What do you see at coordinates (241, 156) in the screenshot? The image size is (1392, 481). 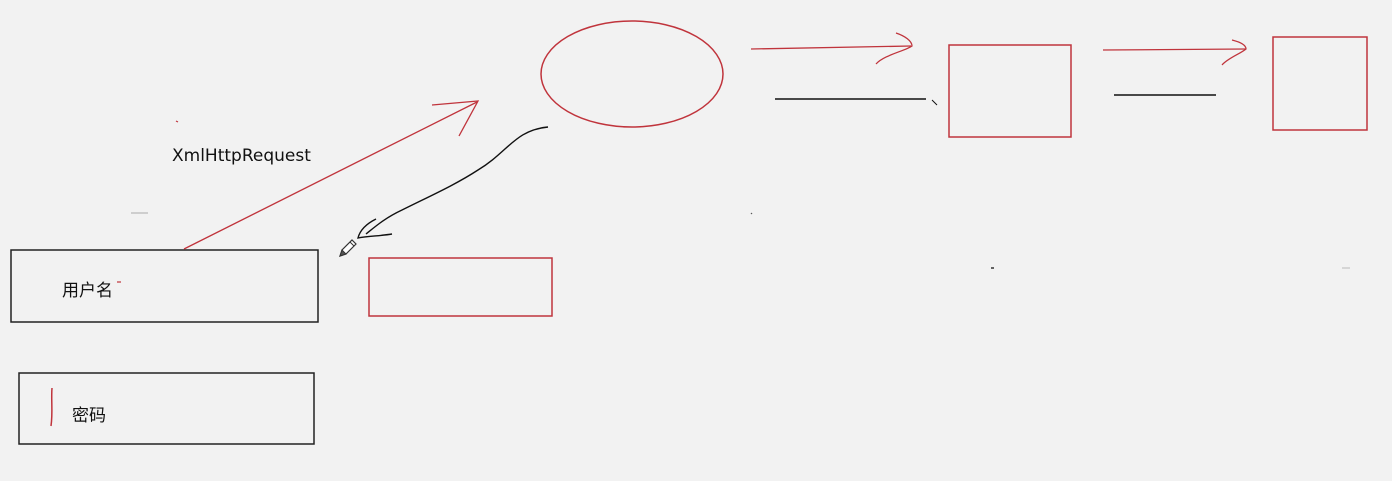 I see `request-label: XmlHttpRequest` at bounding box center [241, 156].